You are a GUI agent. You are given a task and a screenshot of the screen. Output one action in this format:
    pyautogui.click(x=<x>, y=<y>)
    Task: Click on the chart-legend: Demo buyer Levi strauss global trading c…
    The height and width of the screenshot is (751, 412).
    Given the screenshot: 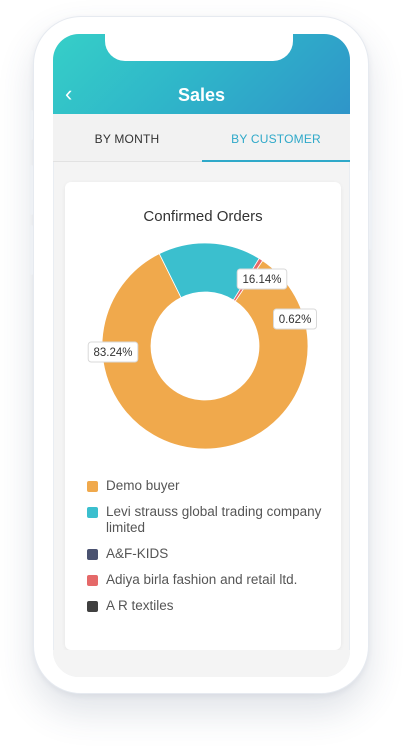 What is the action you would take?
    pyautogui.click(x=212, y=551)
    